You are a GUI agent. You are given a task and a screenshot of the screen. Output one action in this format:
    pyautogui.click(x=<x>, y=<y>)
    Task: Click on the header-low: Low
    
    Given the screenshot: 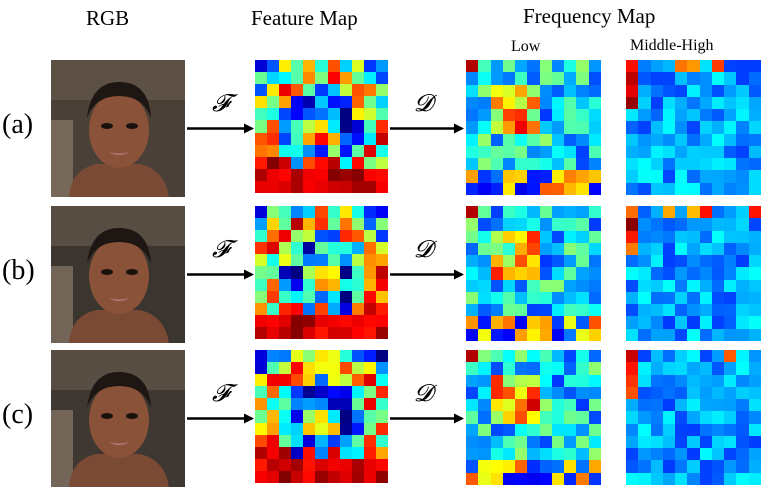 What is the action you would take?
    pyautogui.click(x=526, y=46)
    